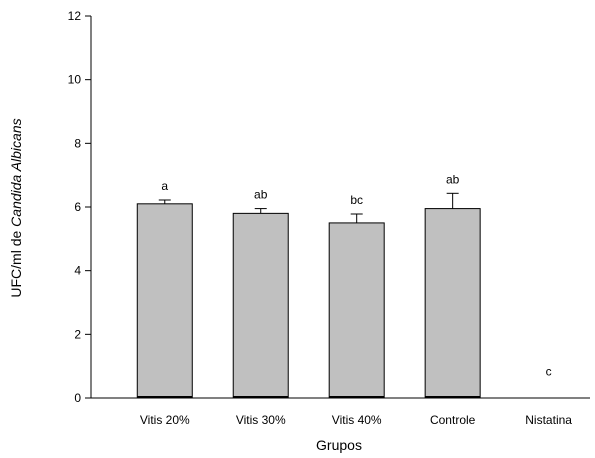 Image resolution: width=595 pixels, height=458 pixels. Describe the element at coordinates (308, 207) in the screenshot. I see `error-bars-group` at that location.